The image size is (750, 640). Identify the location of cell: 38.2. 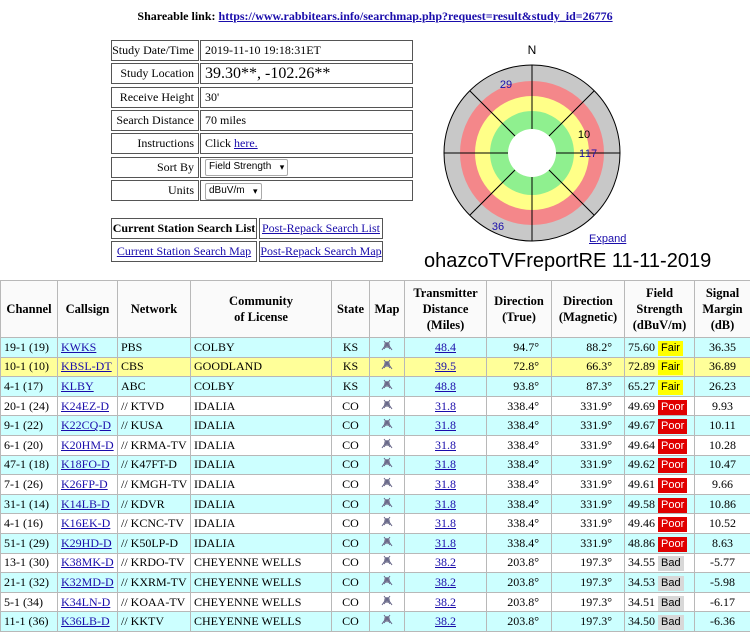
(445, 621).